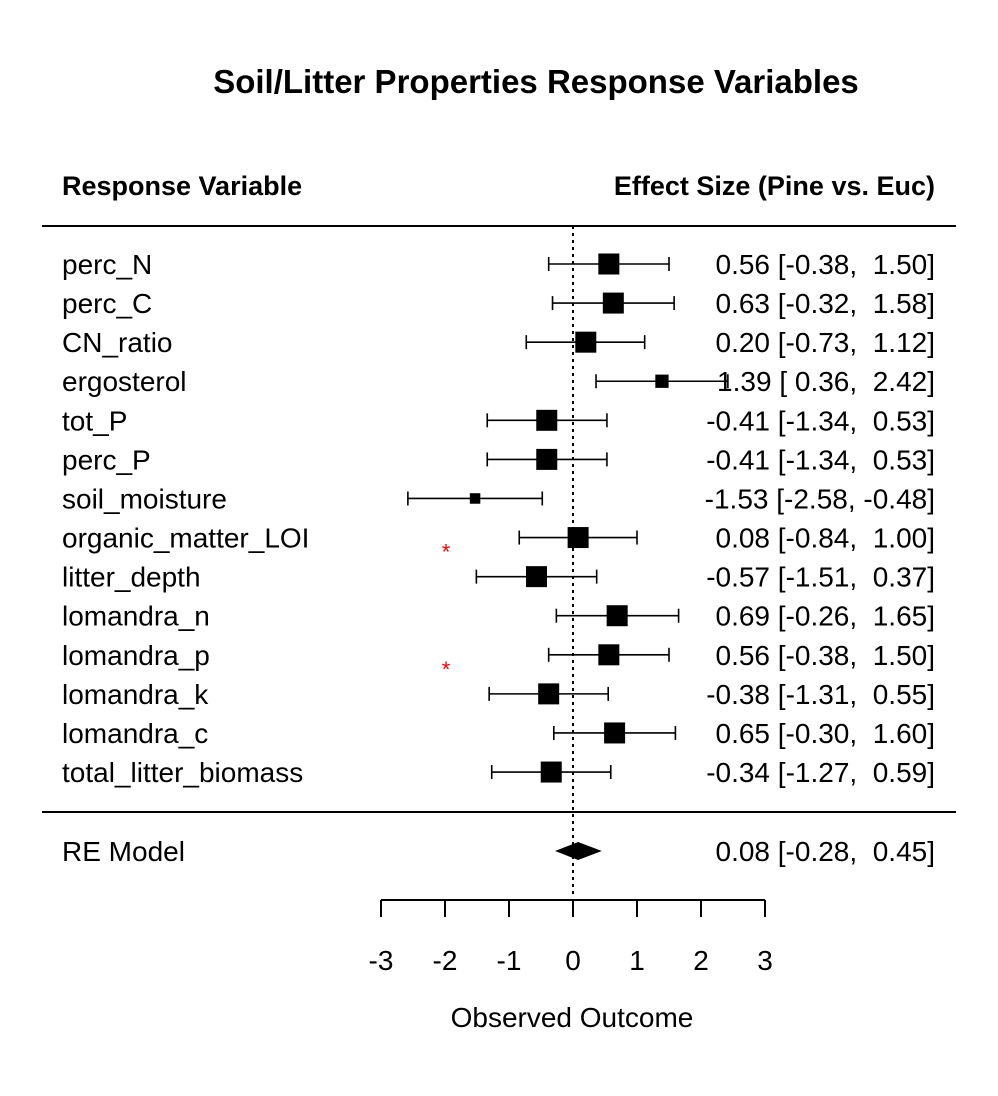 This screenshot has width=998, height=1096. What do you see at coordinates (123, 851) in the screenshot?
I see `summary-label: RE Model` at bounding box center [123, 851].